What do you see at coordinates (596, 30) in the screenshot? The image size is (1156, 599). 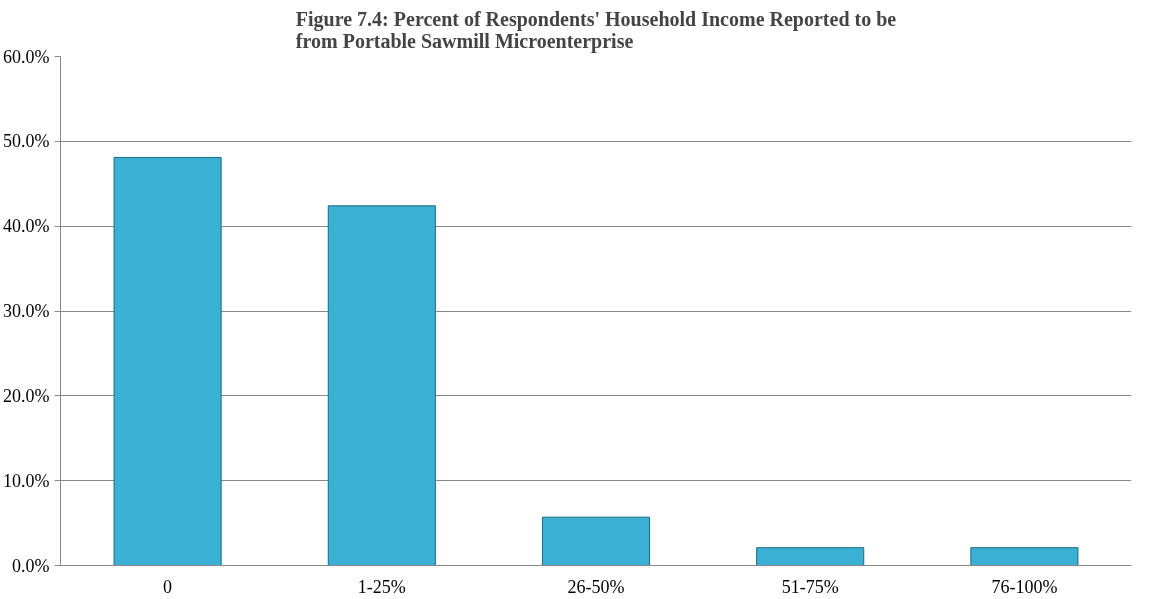 I see `chart-title: Figure 7.4: Percent of Respondents' Household Income Reported to be from Portable Sawmill Microenterprise` at bounding box center [596, 30].